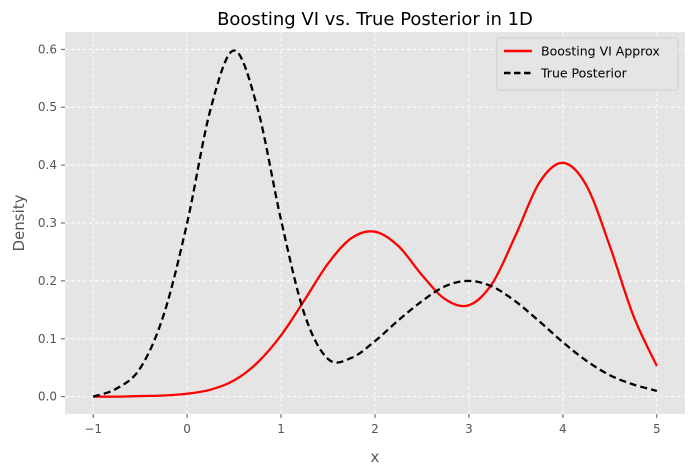 This screenshot has height=475, width=695. I want to click on chart-title: Boosting VI vs. True Posterior in 1D, so click(375, 19).